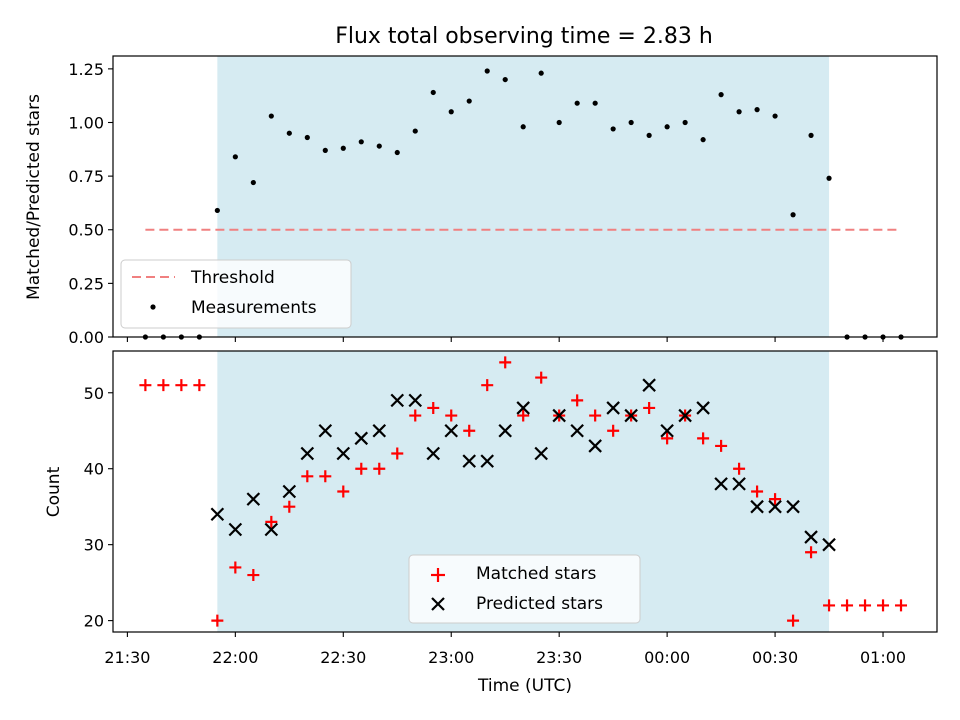 This screenshot has width=960, height=720. I want to click on bottom-x-axis: 21:30 22:00 22:30 23:00 23:30 00:00 00:30 01:00, so click(505, 649).